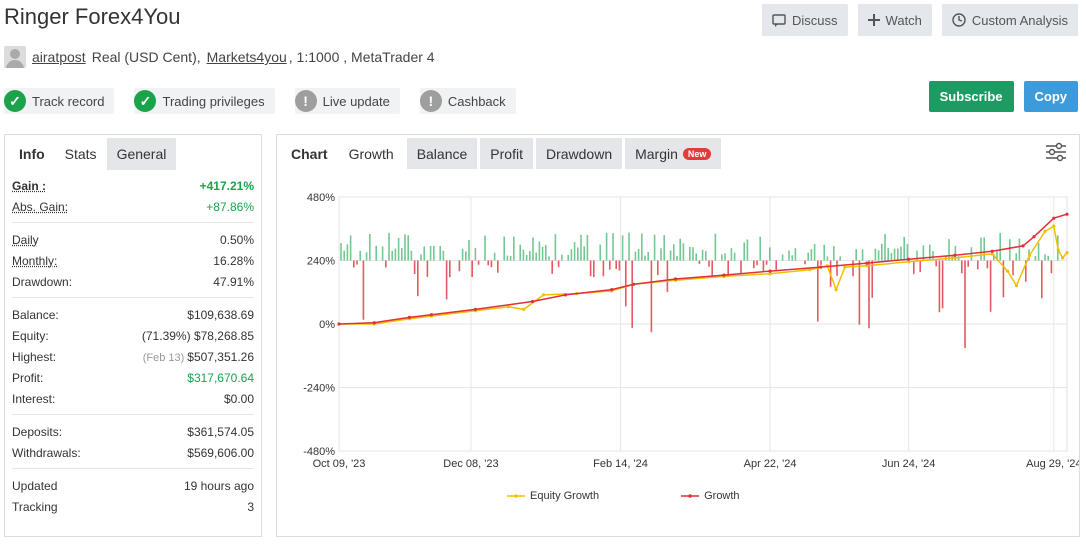  I want to click on avatar, so click(15, 57).